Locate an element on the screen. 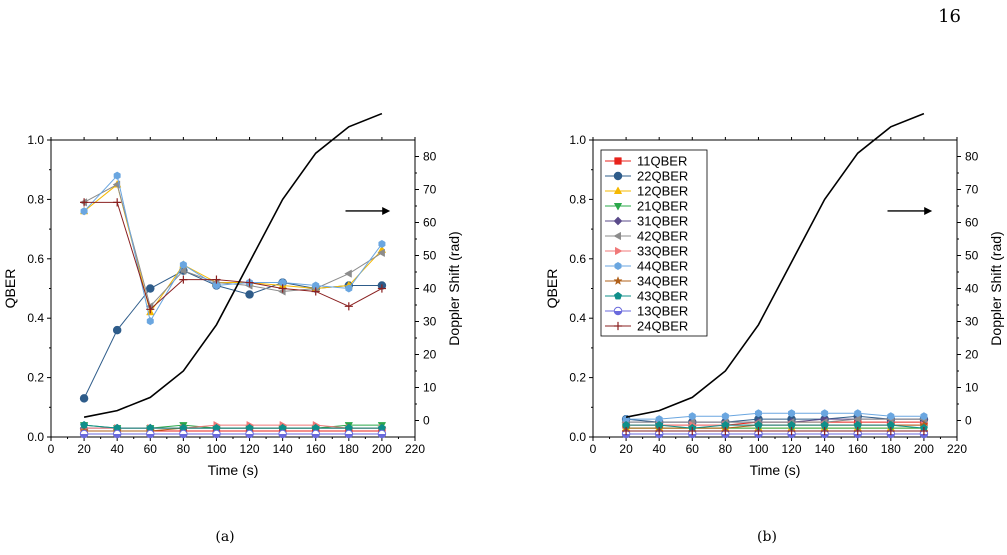 This screenshot has height=555, width=1007. y2-tick-label: 70 is located at coordinates (972, 190).